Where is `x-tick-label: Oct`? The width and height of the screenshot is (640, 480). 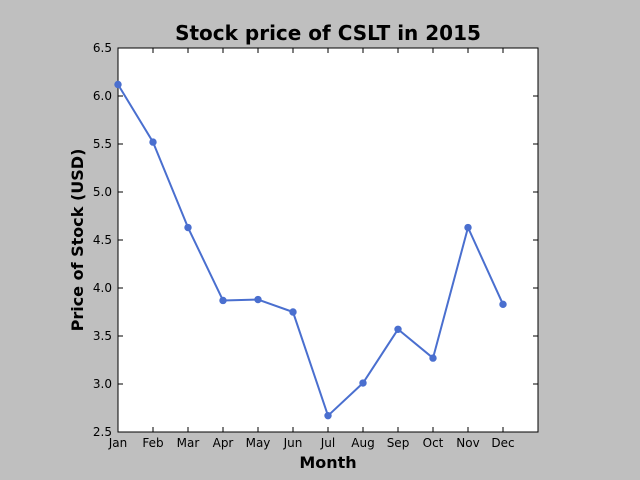
x-tick-label: Oct is located at coordinates (433, 443).